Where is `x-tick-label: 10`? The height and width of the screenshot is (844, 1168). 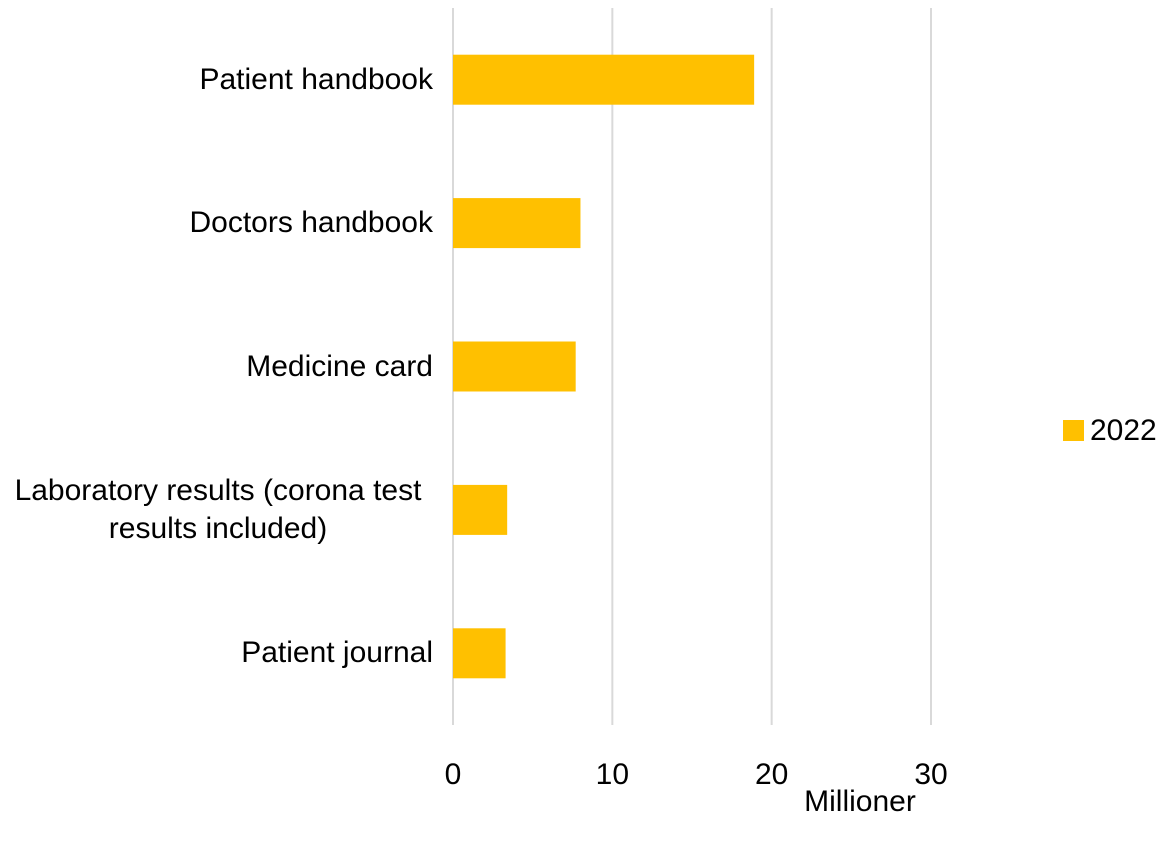
x-tick-label: 10 is located at coordinates (612, 774).